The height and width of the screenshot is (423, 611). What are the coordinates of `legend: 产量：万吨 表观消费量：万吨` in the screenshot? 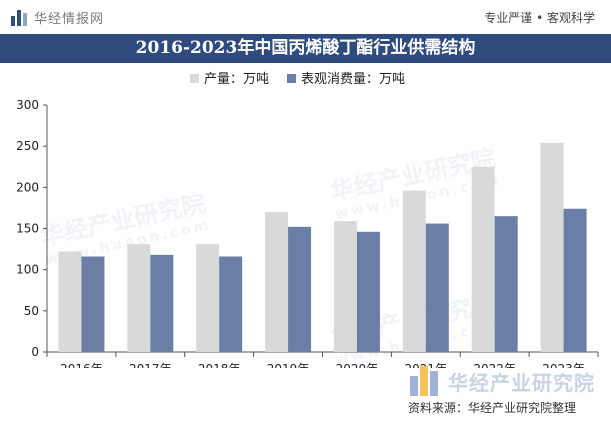 It's located at (297, 79).